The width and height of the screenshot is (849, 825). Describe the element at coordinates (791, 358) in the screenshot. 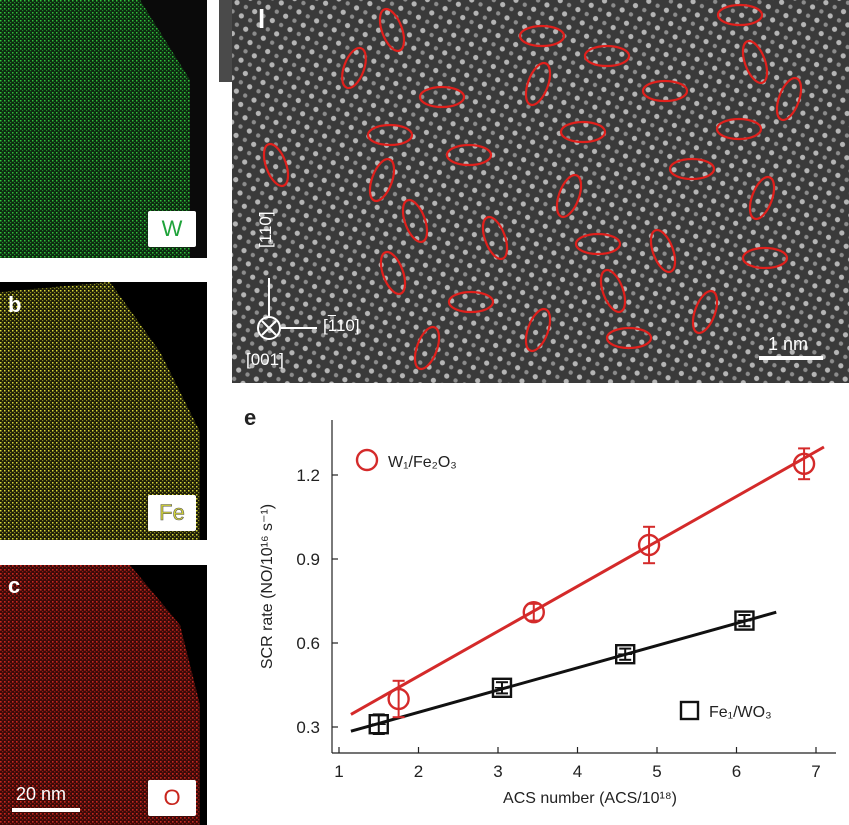

I see `scale-bar-d` at that location.